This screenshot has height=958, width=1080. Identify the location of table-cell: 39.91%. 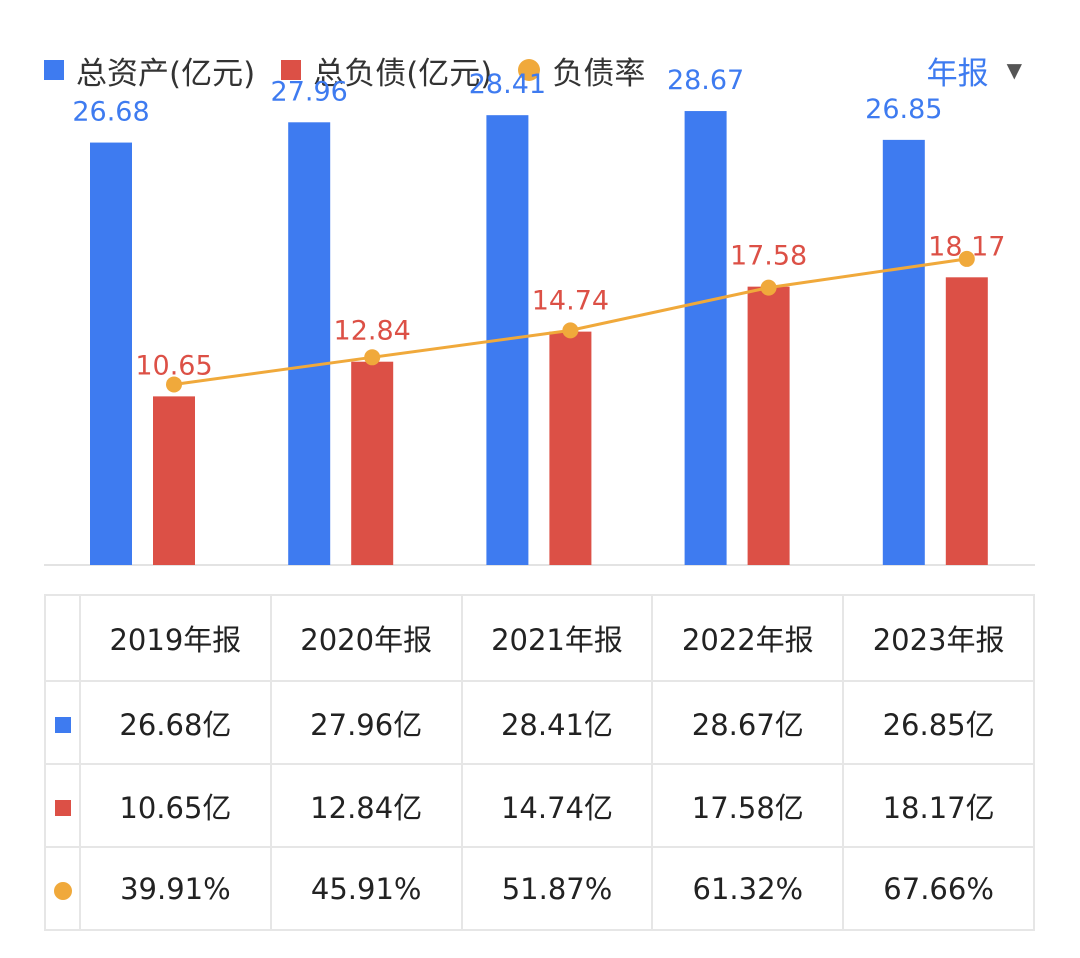
(175, 888).